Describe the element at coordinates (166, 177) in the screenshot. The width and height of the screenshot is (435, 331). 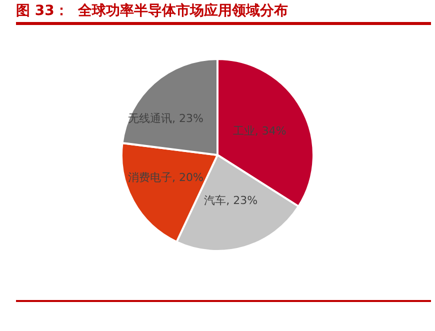
I see `slice-label: 消费电子, 20%` at that location.